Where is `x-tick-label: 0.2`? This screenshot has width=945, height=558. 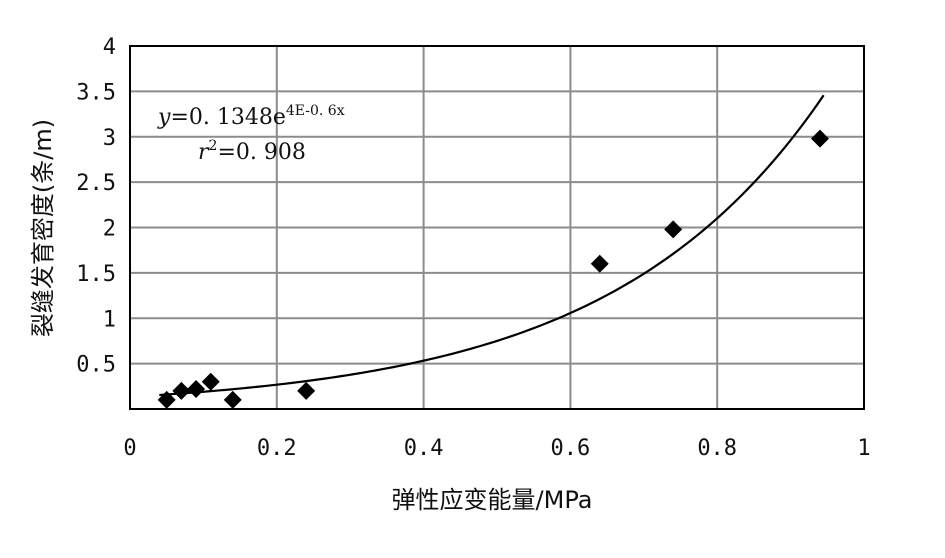
x-tick-label: 0.2 is located at coordinates (277, 448).